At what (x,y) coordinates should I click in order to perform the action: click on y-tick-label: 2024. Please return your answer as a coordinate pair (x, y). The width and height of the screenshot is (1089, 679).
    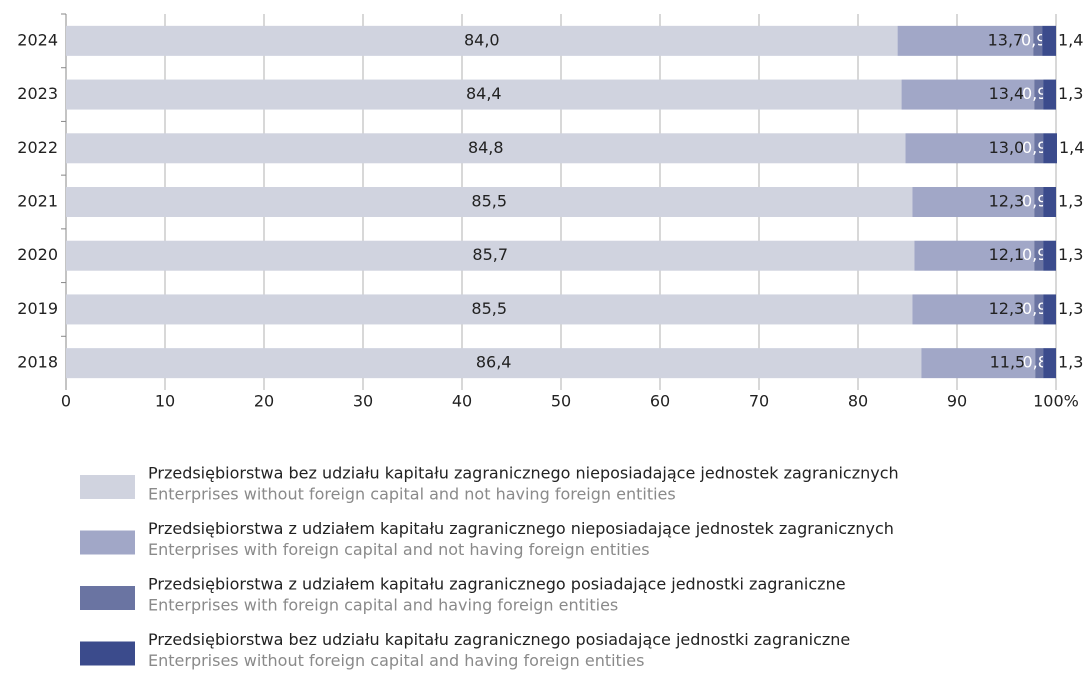
    Looking at the image, I should click on (37, 39).